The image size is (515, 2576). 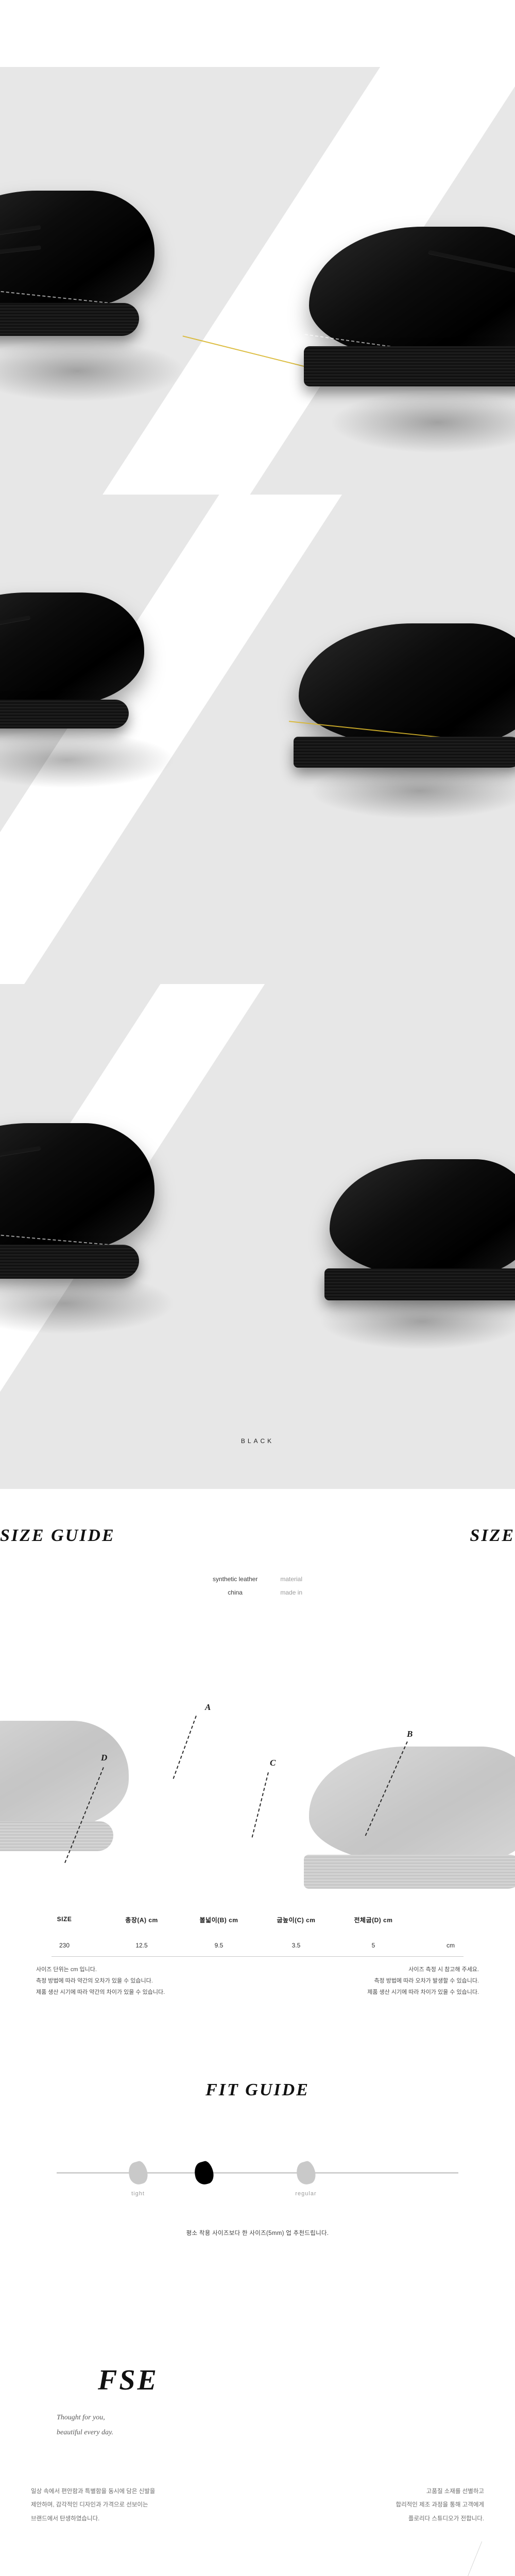 What do you see at coordinates (64, 1775) in the screenshot?
I see `ghost-shoe-left` at bounding box center [64, 1775].